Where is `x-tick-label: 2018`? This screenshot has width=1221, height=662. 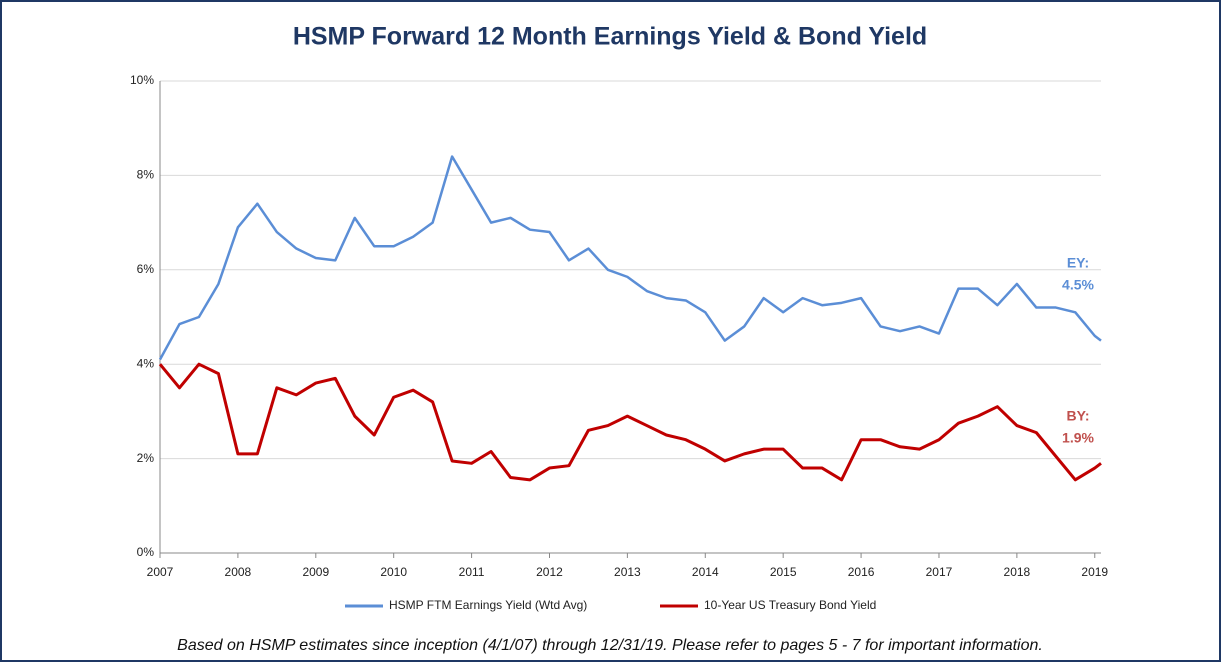
x-tick-label: 2018 is located at coordinates (1017, 572).